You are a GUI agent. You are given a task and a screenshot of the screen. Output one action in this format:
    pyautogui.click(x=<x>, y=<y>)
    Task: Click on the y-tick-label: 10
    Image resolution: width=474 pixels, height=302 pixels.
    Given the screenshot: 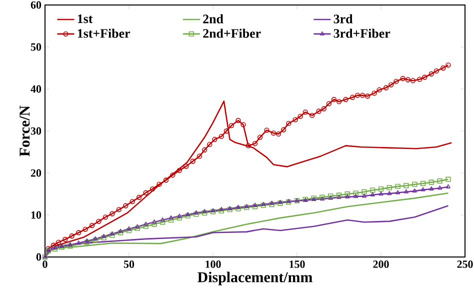 What is the action you would take?
    pyautogui.click(x=36, y=215)
    